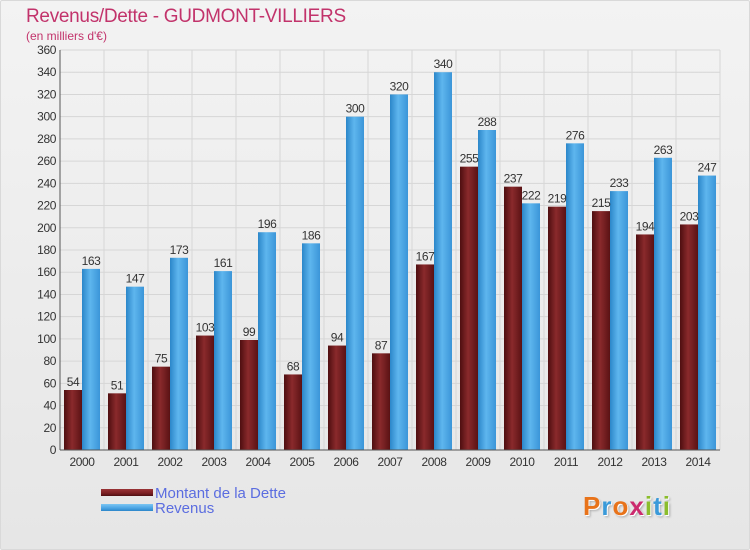  What do you see at coordinates (698, 462) in the screenshot?
I see `x-tick-label-2014: 2014` at bounding box center [698, 462].